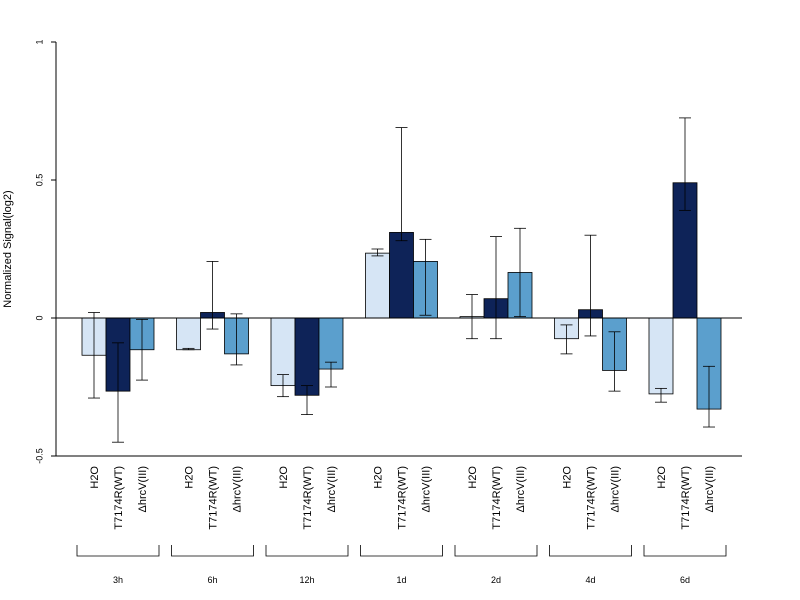 This screenshot has height=600, width=800. Describe the element at coordinates (39, 41) in the screenshot. I see `y-tick-label: 1` at that location.